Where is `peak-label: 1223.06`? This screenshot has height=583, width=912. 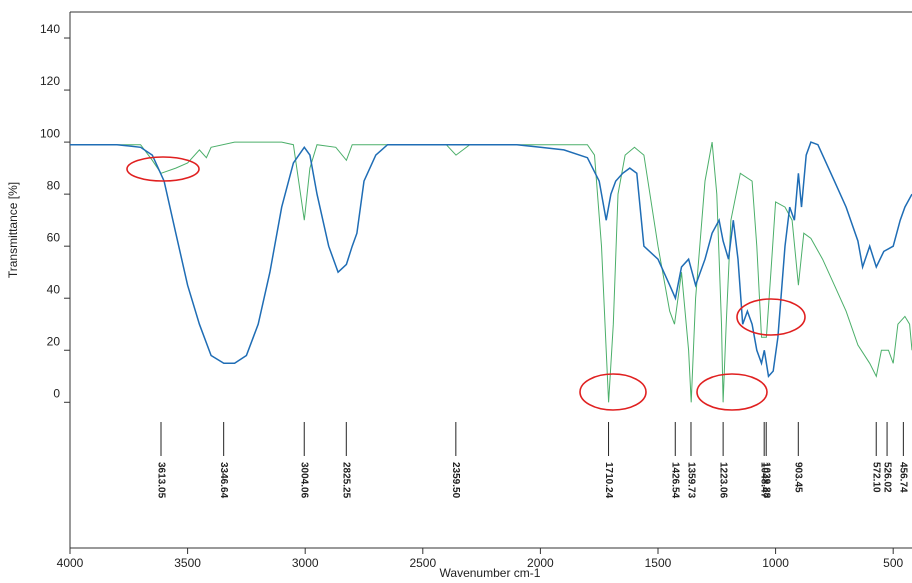
peak-label: 1223.06 is located at coordinates (722, 480).